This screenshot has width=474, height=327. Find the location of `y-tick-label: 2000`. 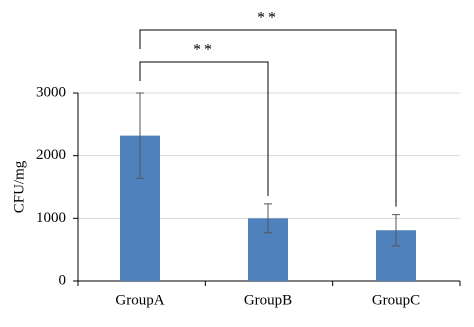

y-tick-label: 2000 is located at coordinates (51, 155).